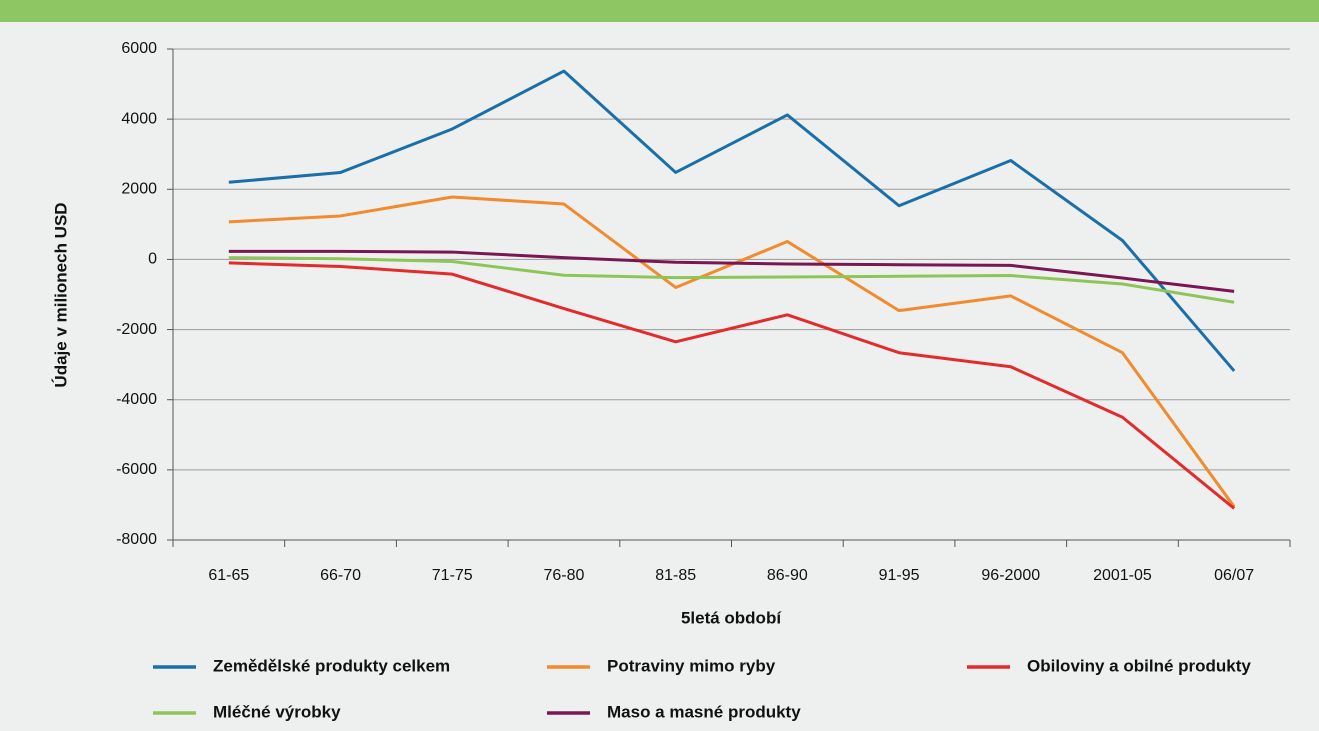  What do you see at coordinates (60, 294) in the screenshot?
I see `y-axis-label: Údaje v milionech USD` at bounding box center [60, 294].